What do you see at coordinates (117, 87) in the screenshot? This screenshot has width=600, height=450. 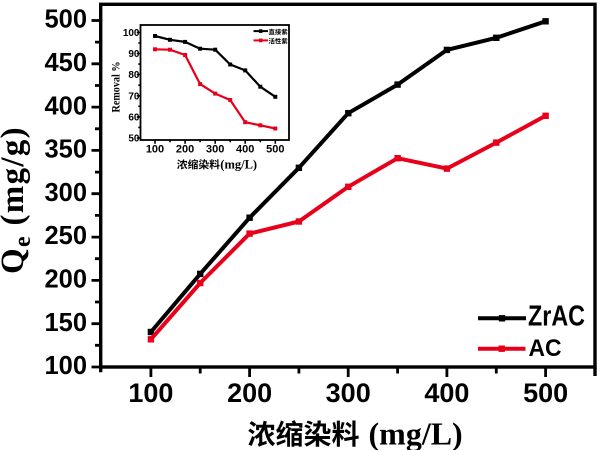 I see `svg-text: Removal %` at bounding box center [117, 87].